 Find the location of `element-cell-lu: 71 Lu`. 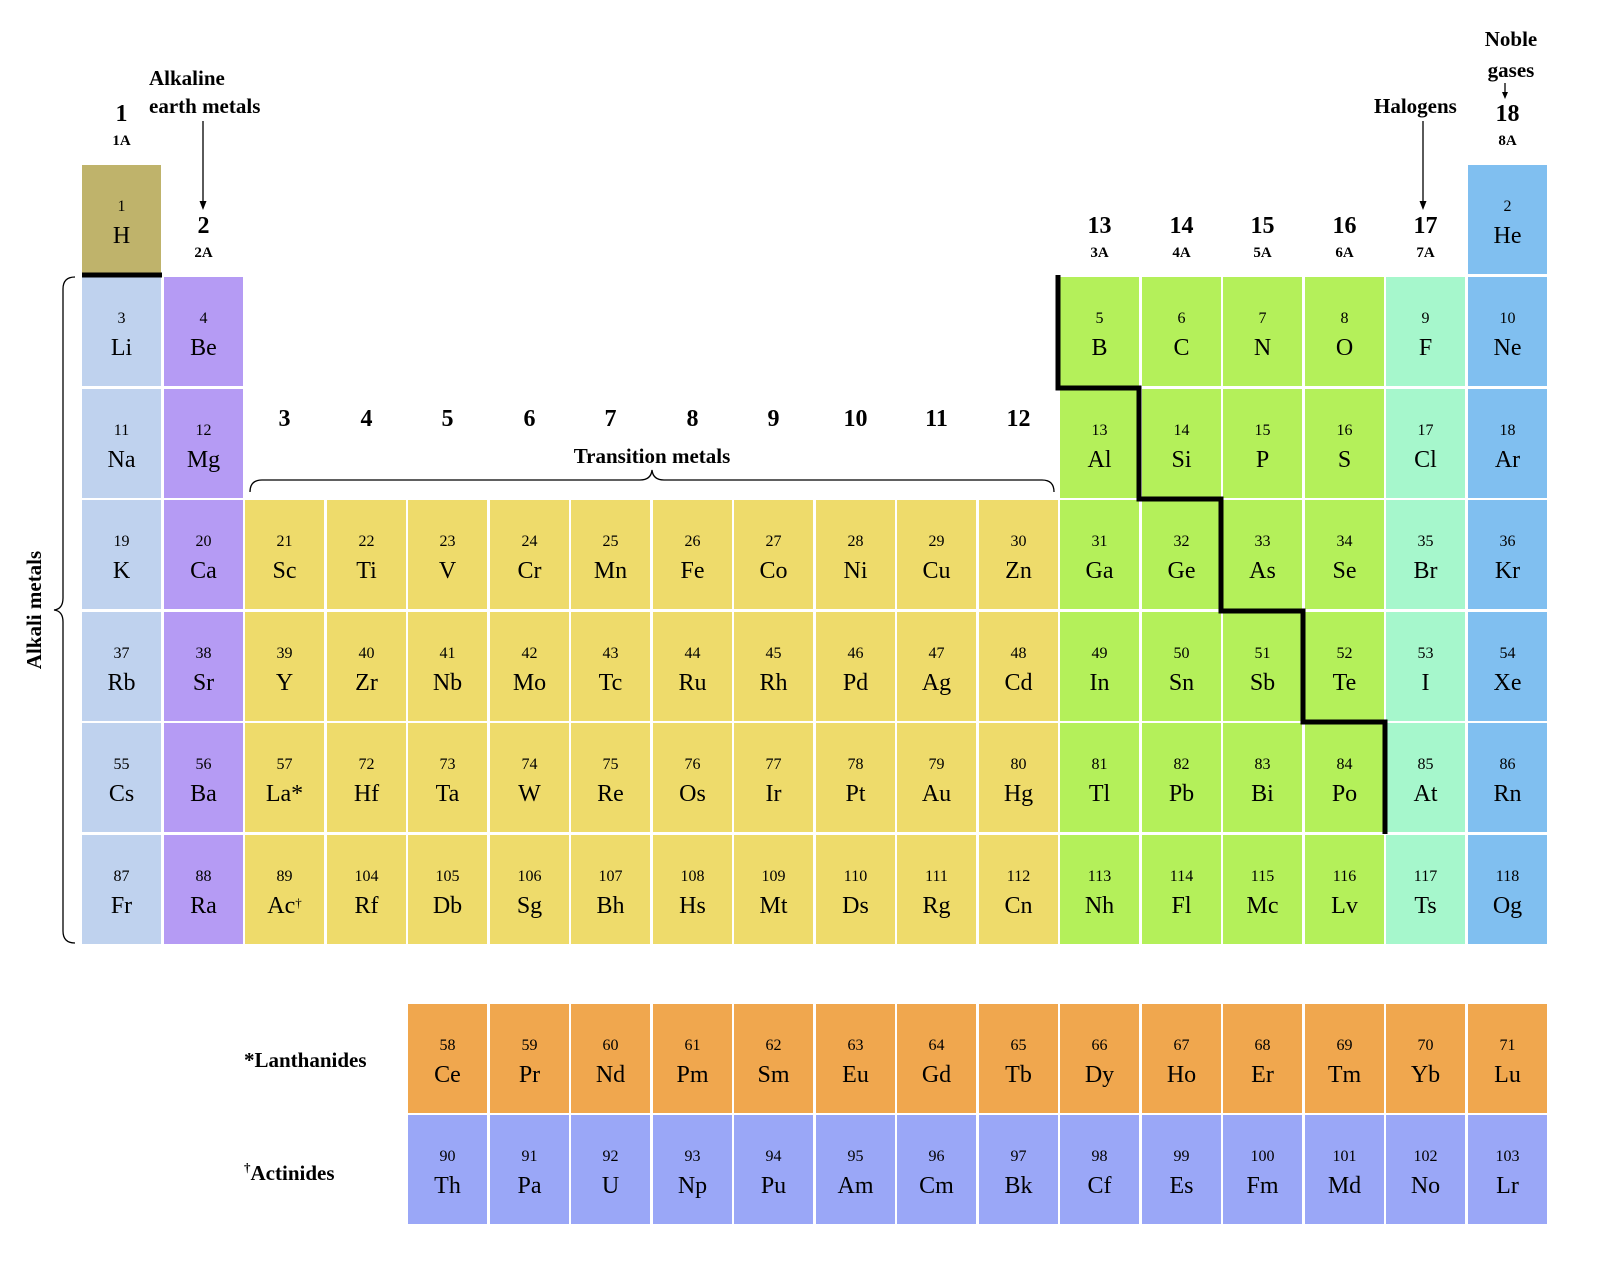

element-cell-lu: 71 Lu is located at coordinates (1507, 1058).